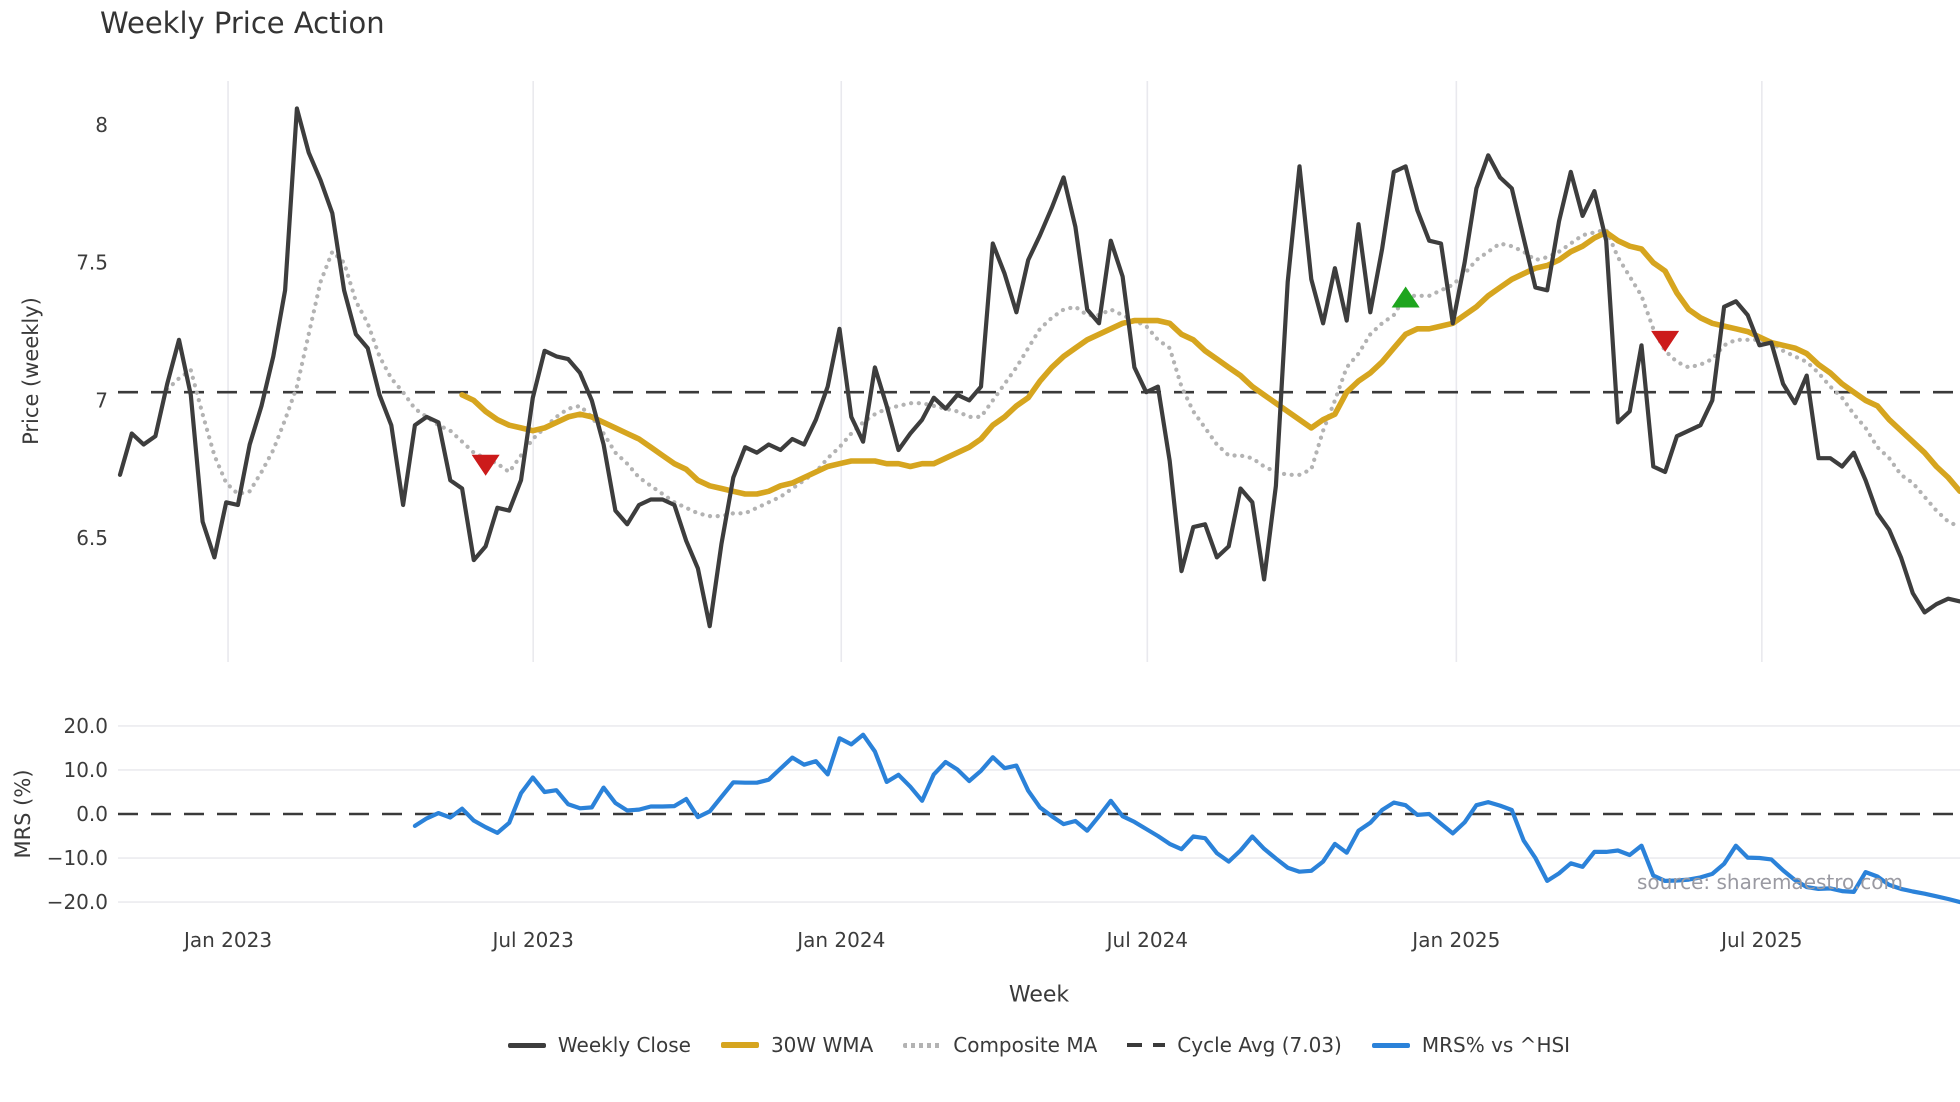 The width and height of the screenshot is (1960, 1102). I want to click on legend-item-weekly-close: Weekly Close, so click(599, 1045).